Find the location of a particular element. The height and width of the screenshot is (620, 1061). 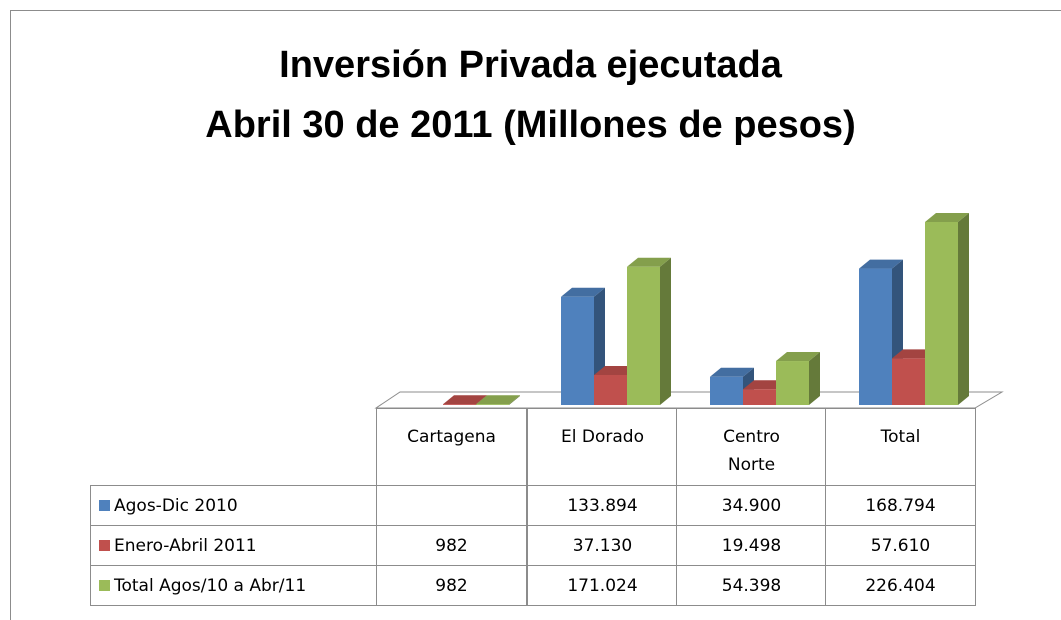

legend-label: Total Agos/10 a Abr/11 is located at coordinates (210, 585).